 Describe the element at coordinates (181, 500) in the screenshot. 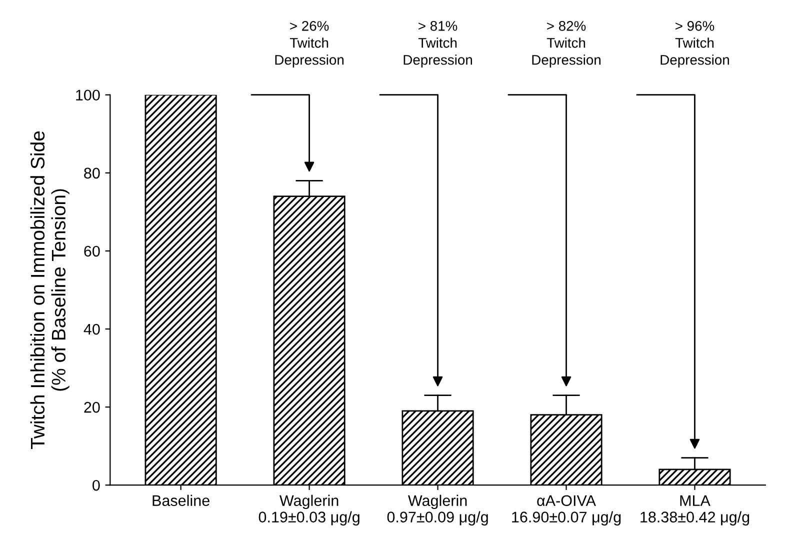

I see `x-tick-label: Baseline` at that location.